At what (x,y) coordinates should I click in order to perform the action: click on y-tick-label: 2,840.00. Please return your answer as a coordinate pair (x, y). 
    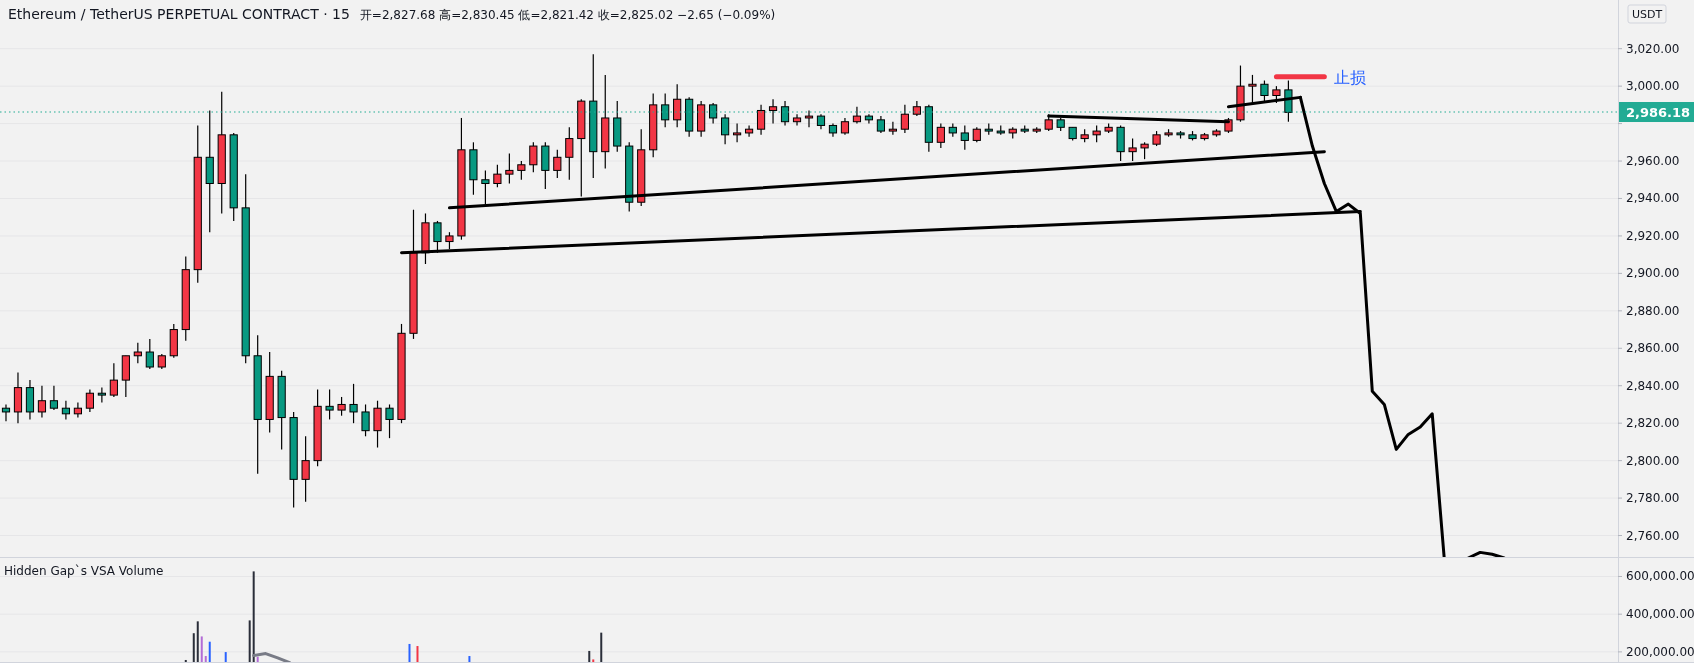
    Looking at the image, I should click on (1653, 385).